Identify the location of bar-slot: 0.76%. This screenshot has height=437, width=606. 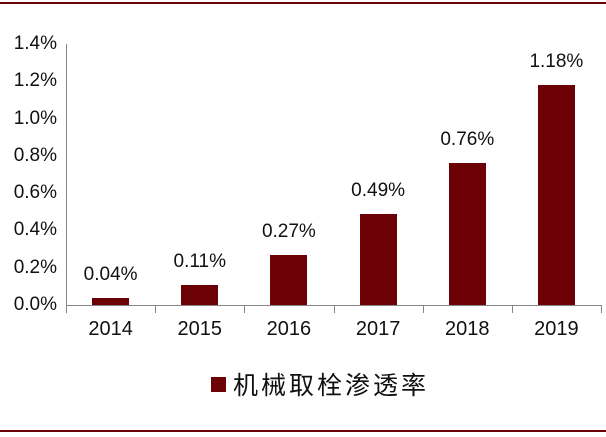
(467, 174).